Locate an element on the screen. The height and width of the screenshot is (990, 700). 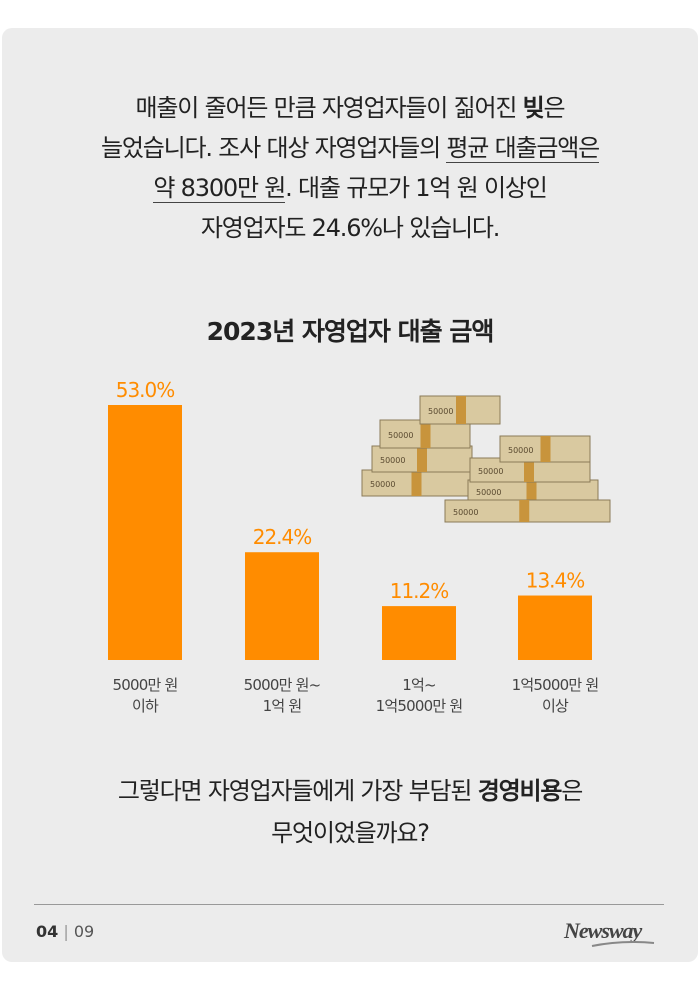
chart-title: 2023년 자영업자 대출 금액 is located at coordinates (350, 331).